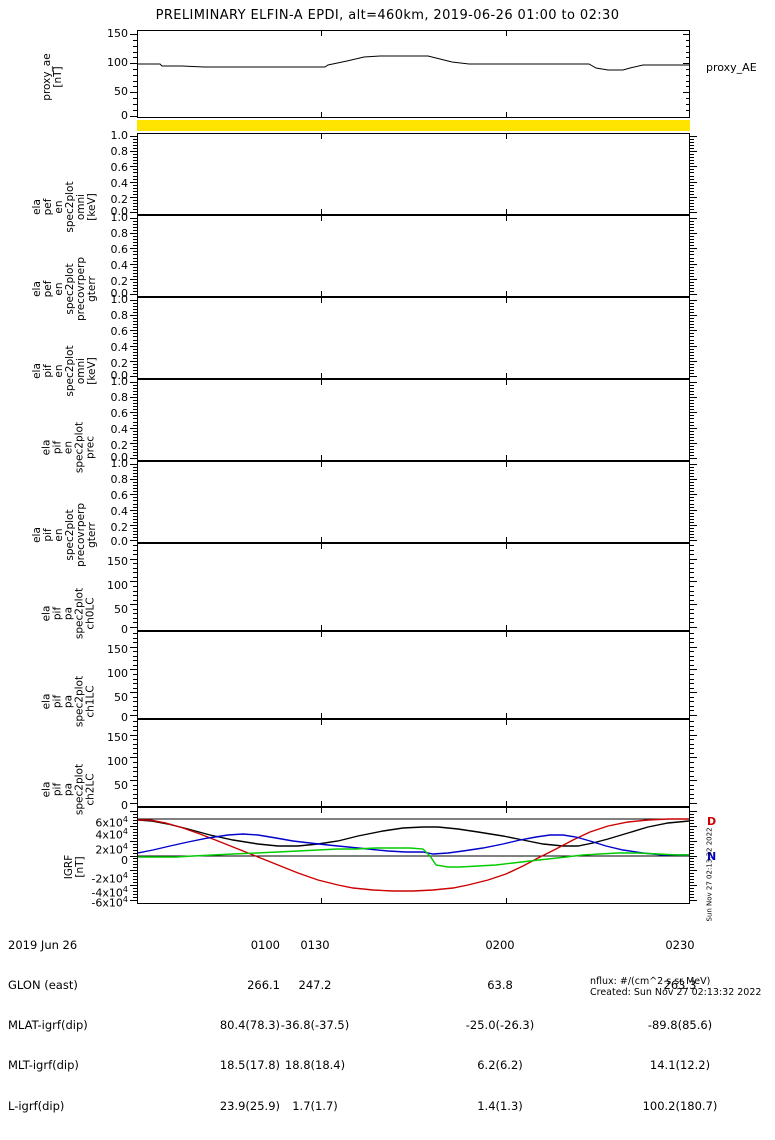 This screenshot has height=1140, width=775. Describe the element at coordinates (117, 33) in the screenshot. I see `ytick-p1-150: 150` at that location.